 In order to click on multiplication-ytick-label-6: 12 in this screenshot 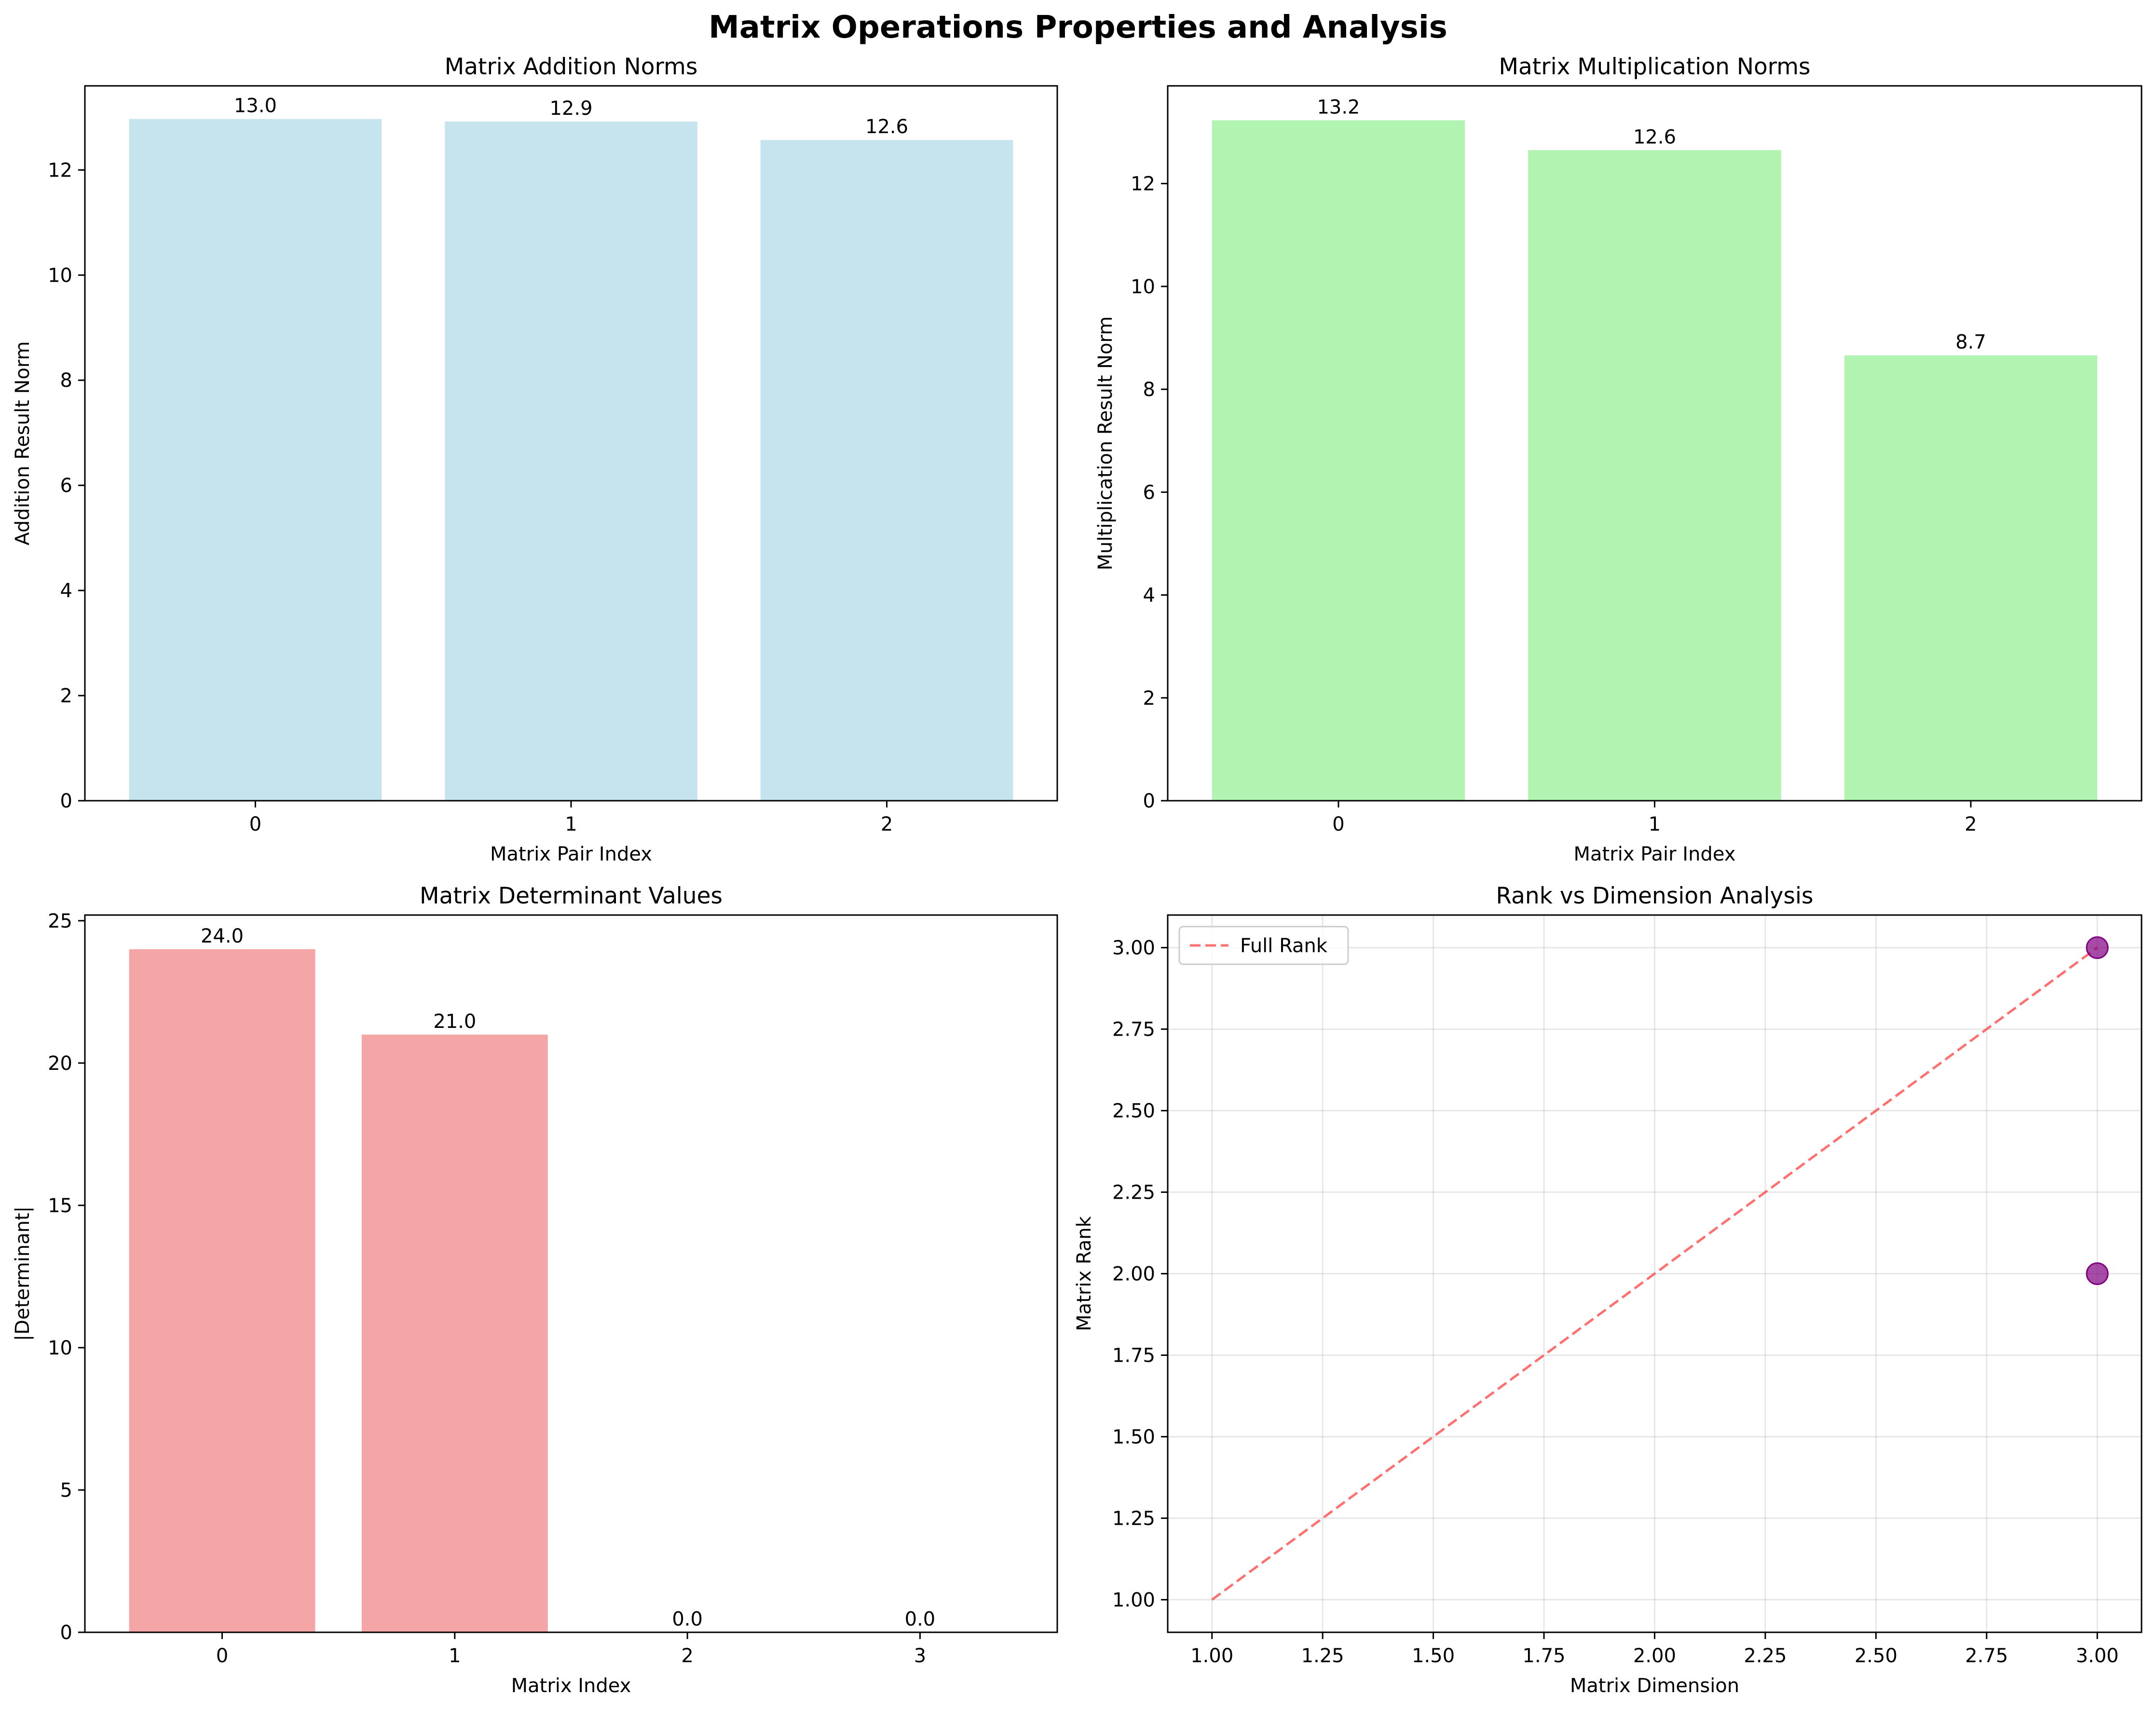, I will do `click(1143, 184)`.